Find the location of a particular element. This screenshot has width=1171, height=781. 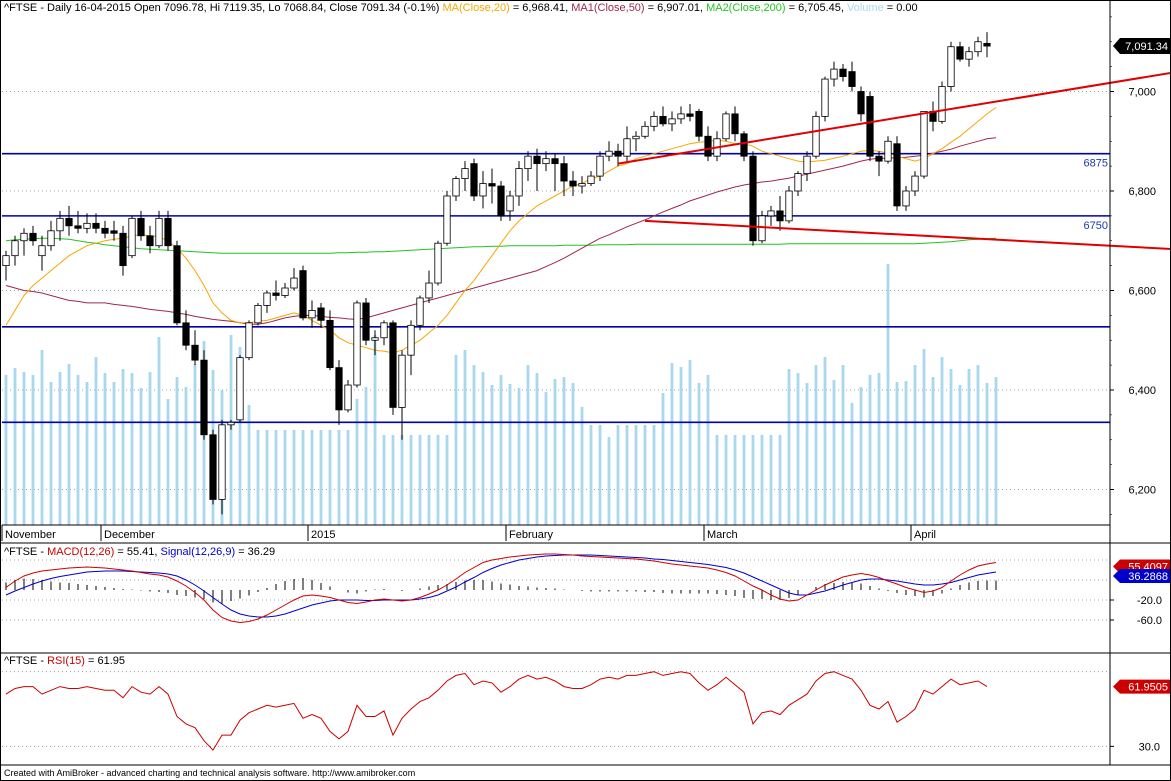

ma200-value: = 6,705.45, is located at coordinates (816, 8).